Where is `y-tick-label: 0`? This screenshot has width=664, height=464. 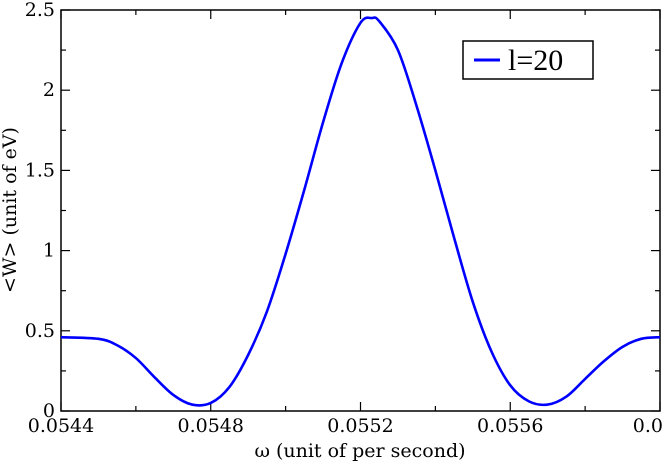
y-tick-label: 0 is located at coordinates (49, 411).